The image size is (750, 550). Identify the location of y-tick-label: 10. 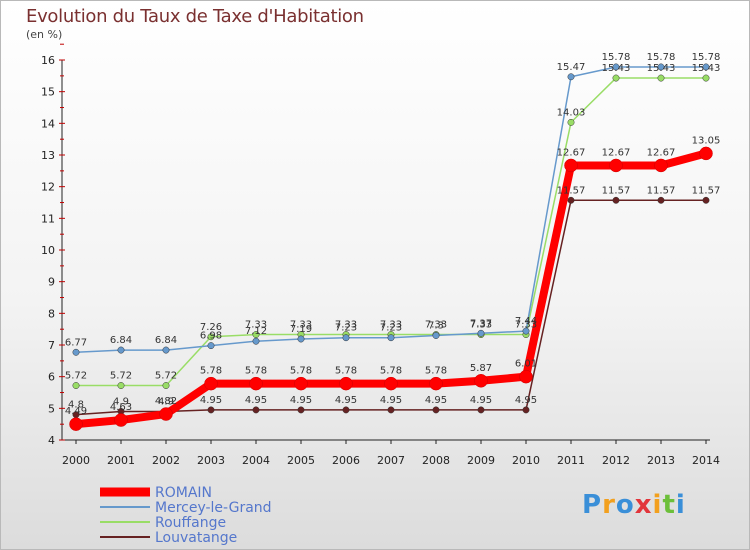
(48, 250).